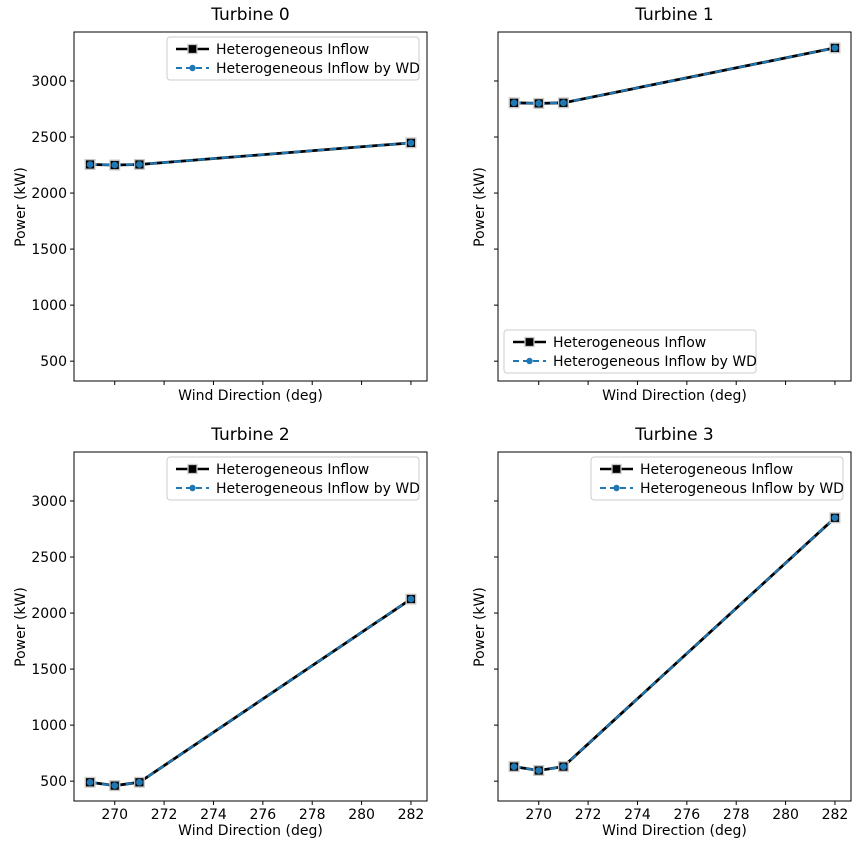 This screenshot has height=855, width=859. Describe the element at coordinates (250, 435) in the screenshot. I see `plot-title: Turbine 2` at that location.